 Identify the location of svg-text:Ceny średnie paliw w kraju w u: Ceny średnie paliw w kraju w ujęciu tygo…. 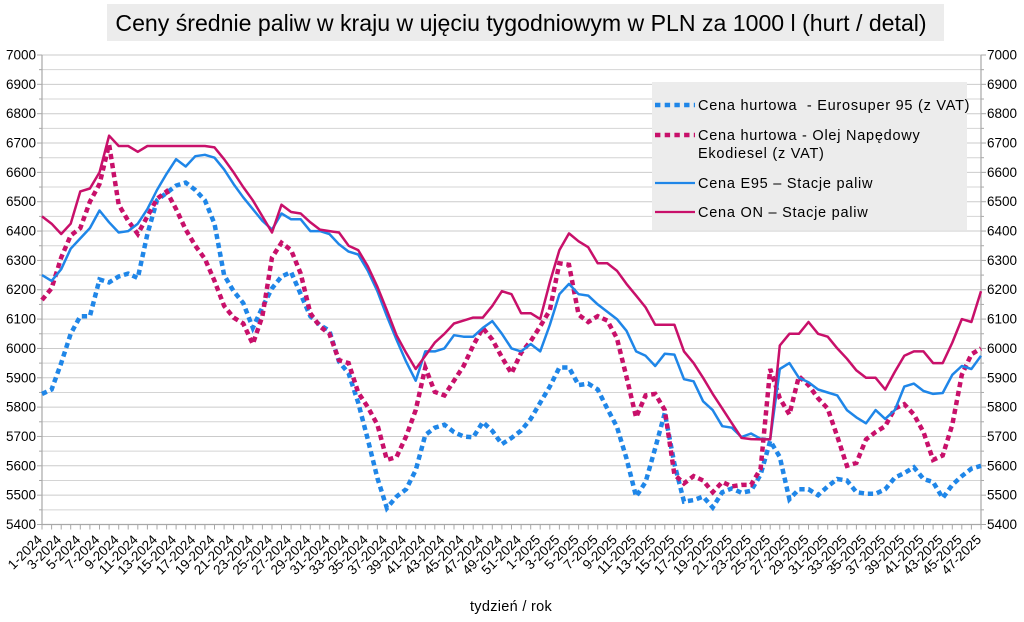
(520, 23).